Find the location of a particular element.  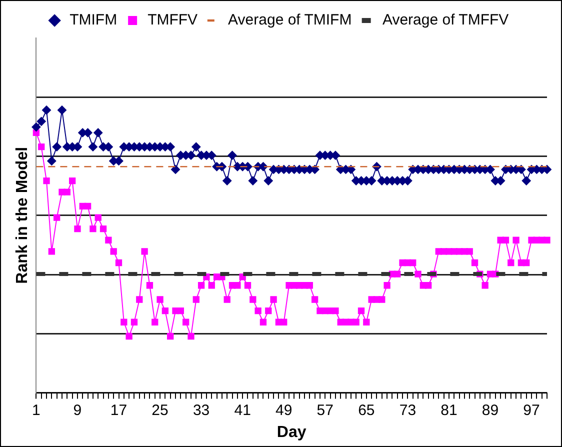

legend-label: Average of TMIFM is located at coordinates (290, 20).